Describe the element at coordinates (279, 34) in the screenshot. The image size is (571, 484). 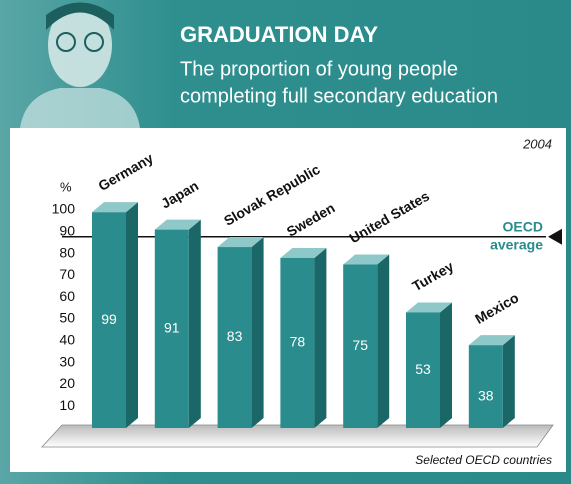
I see `chart-title: GRADUATION DAY` at that location.